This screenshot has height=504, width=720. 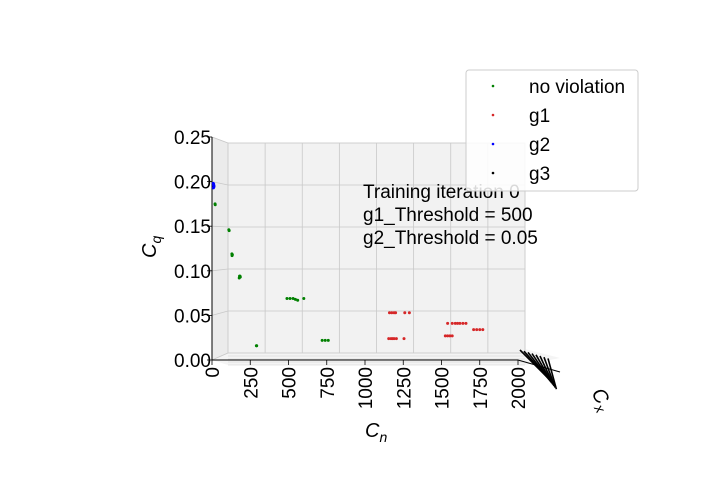 I want to click on legend-box, so click(x=552, y=130).